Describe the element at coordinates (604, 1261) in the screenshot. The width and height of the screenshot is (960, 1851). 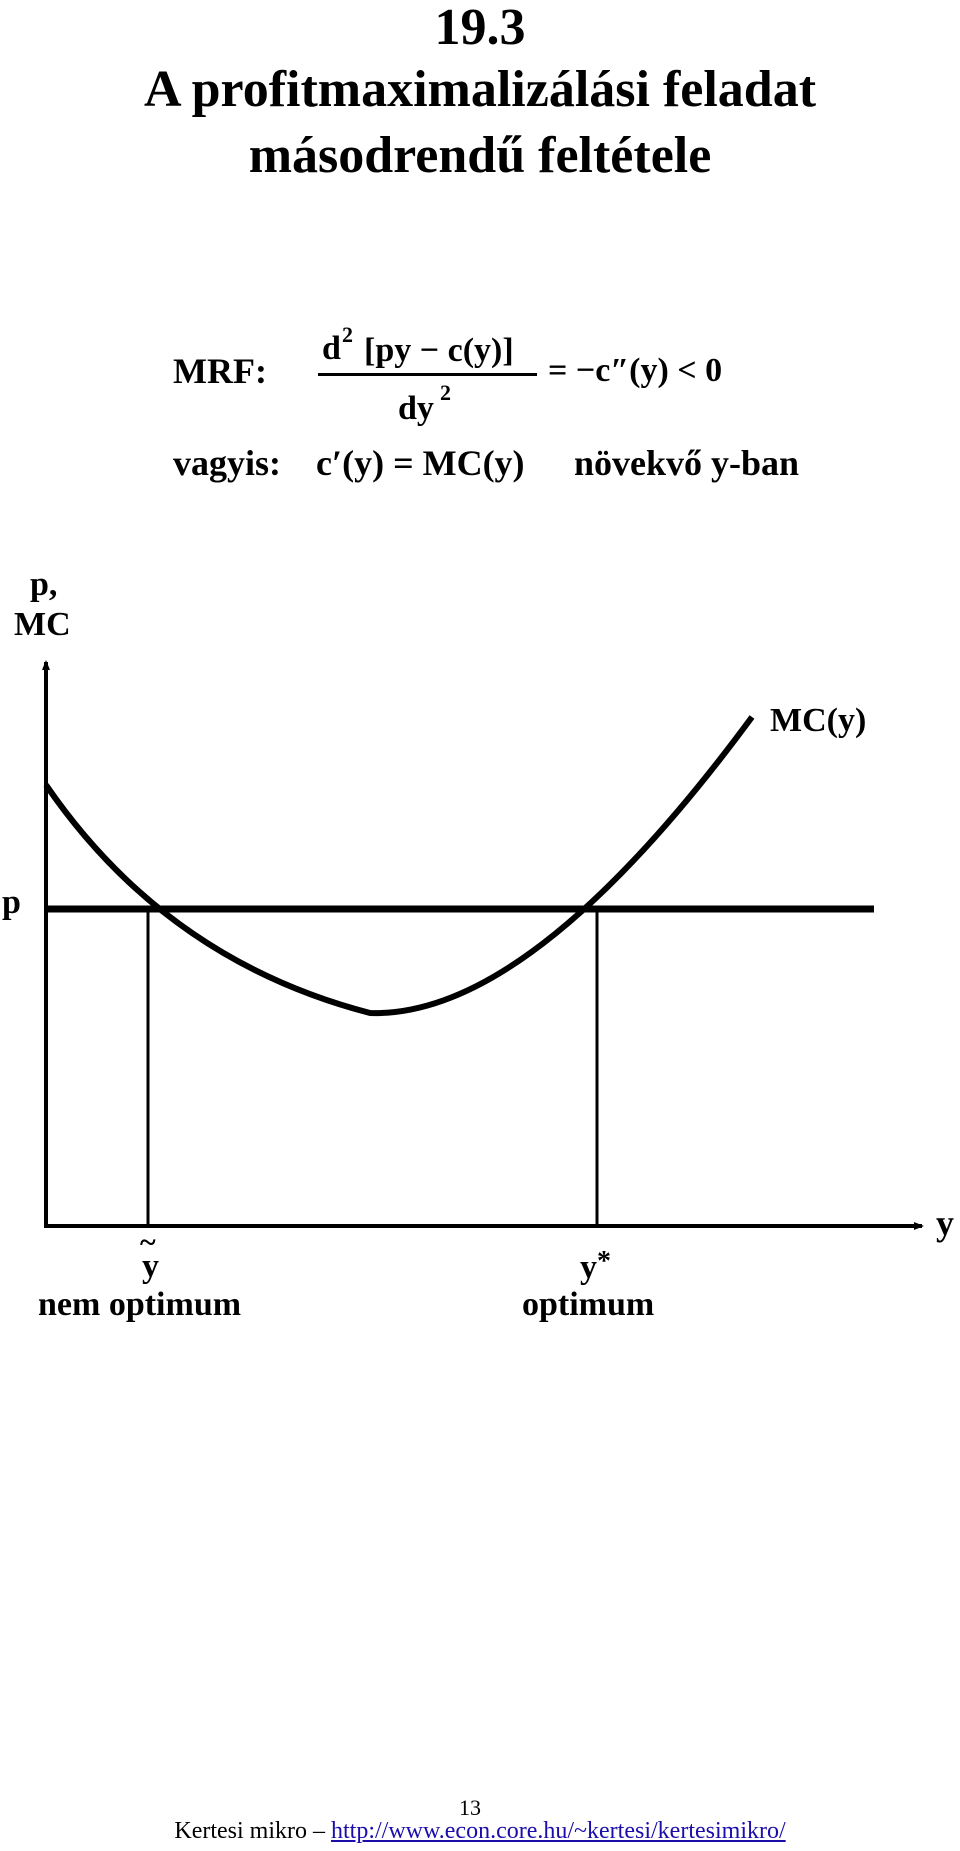
I see `y-star-asterisk: *` at that location.